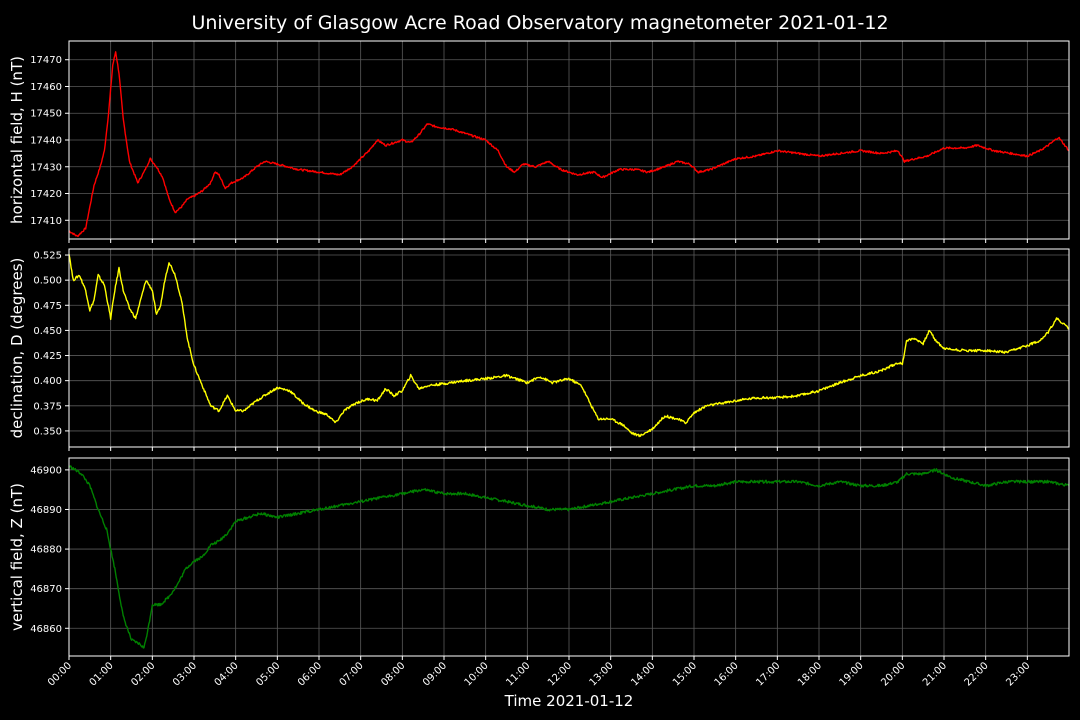 The image size is (1080, 720). I want to click on y-tick-label: 0.400, so click(47, 381).